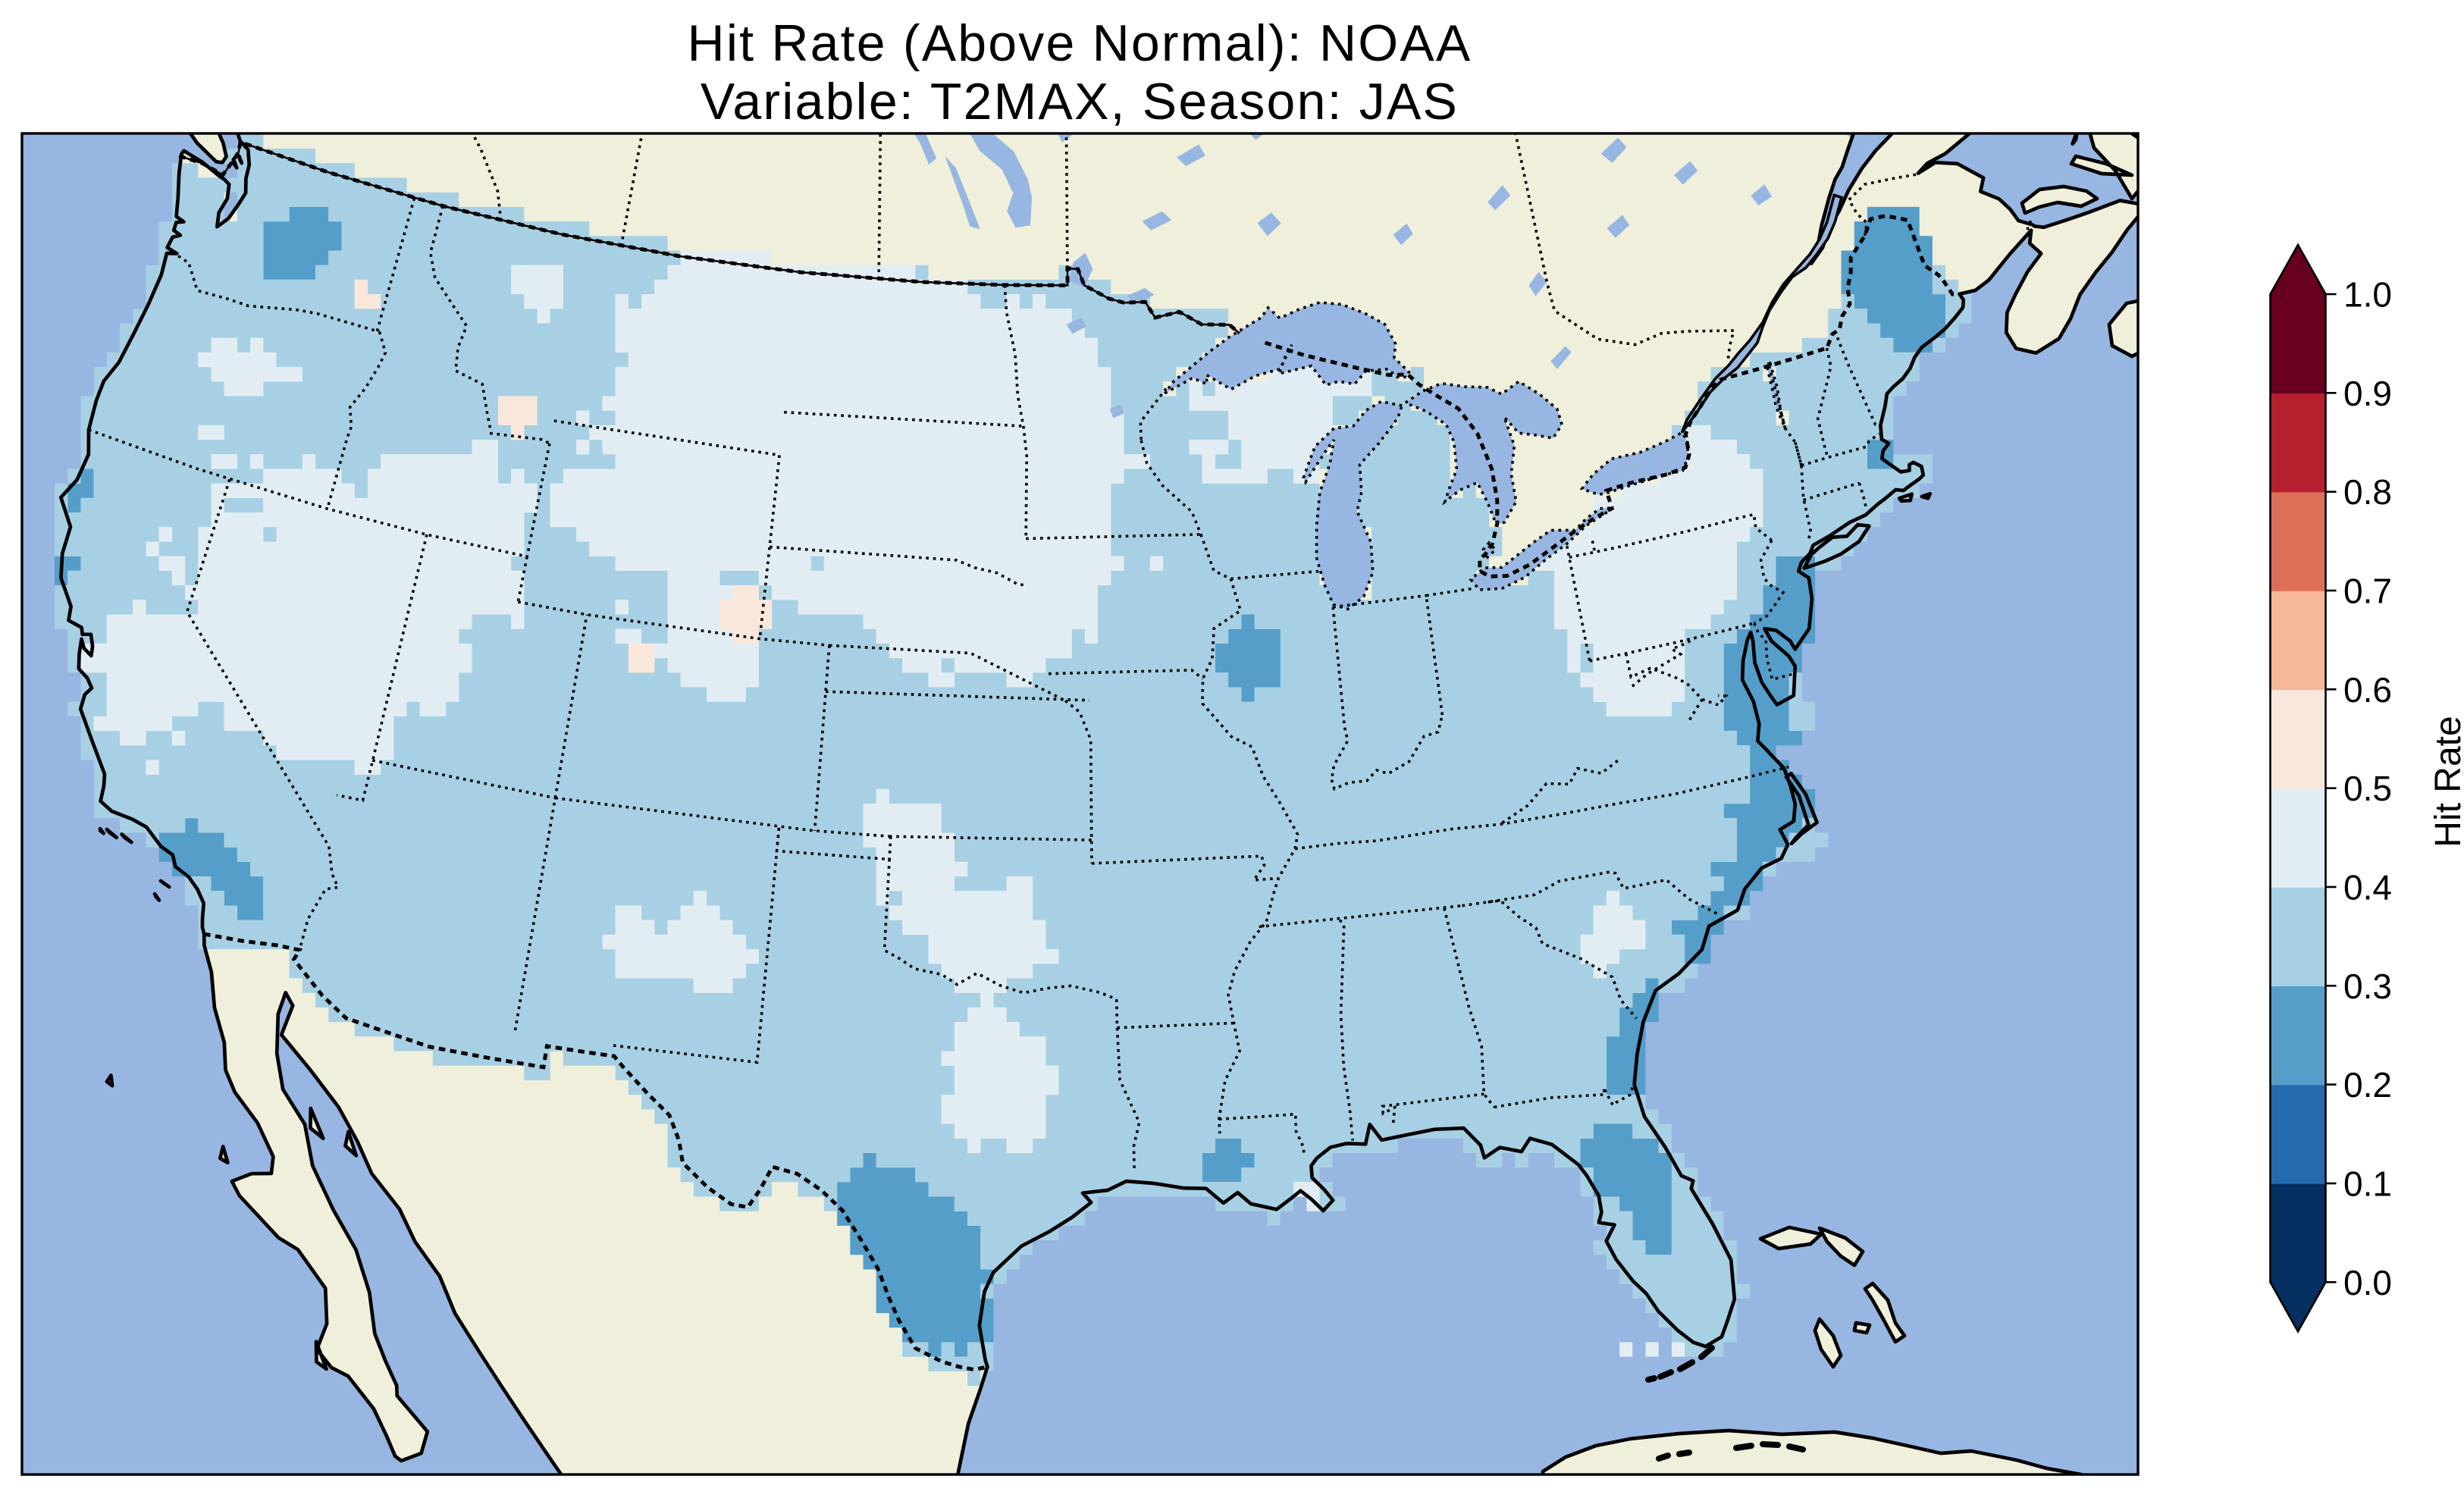 The image size is (2464, 1498). Describe the element at coordinates (2367, 591) in the screenshot. I see `svg-text: 0.7` at that location.